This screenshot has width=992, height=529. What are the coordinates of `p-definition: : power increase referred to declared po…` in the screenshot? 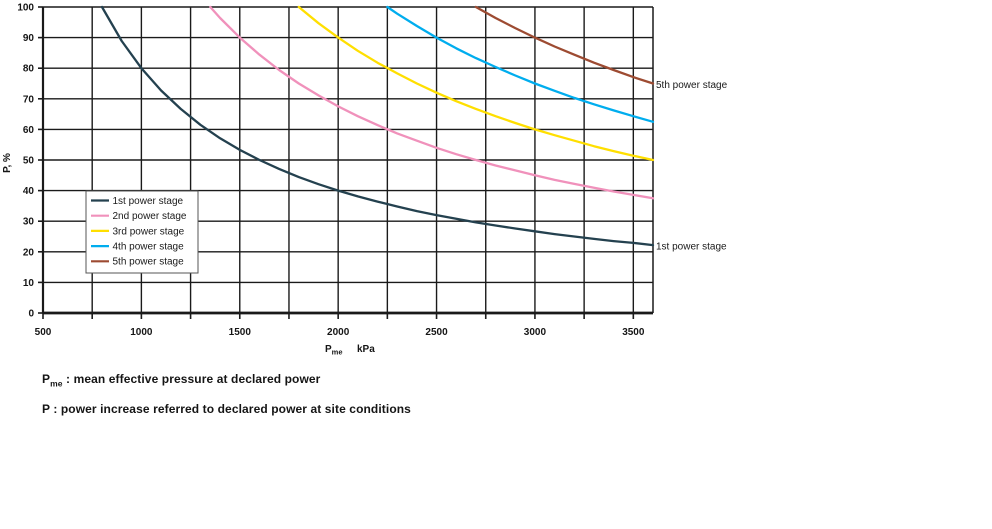 It's located at (230, 409).